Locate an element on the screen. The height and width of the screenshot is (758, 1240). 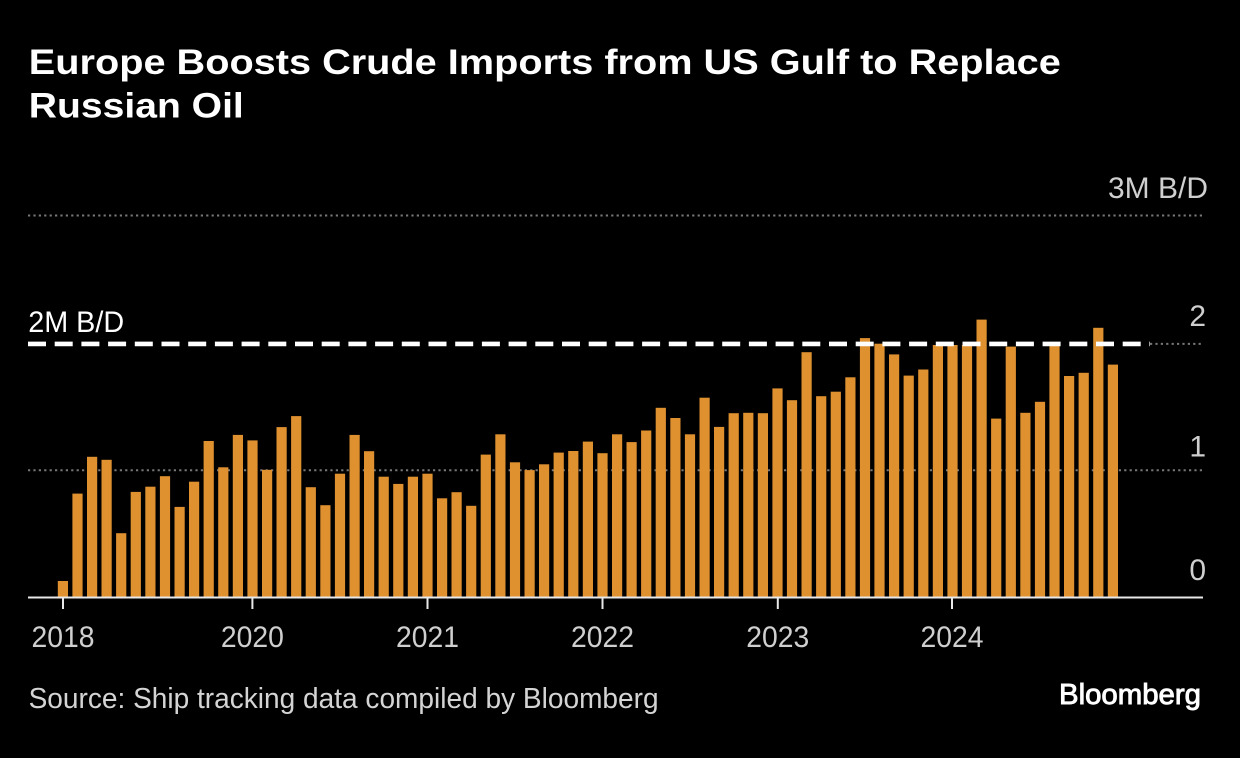
svg-text: 2M B/D is located at coordinates (76, 322).